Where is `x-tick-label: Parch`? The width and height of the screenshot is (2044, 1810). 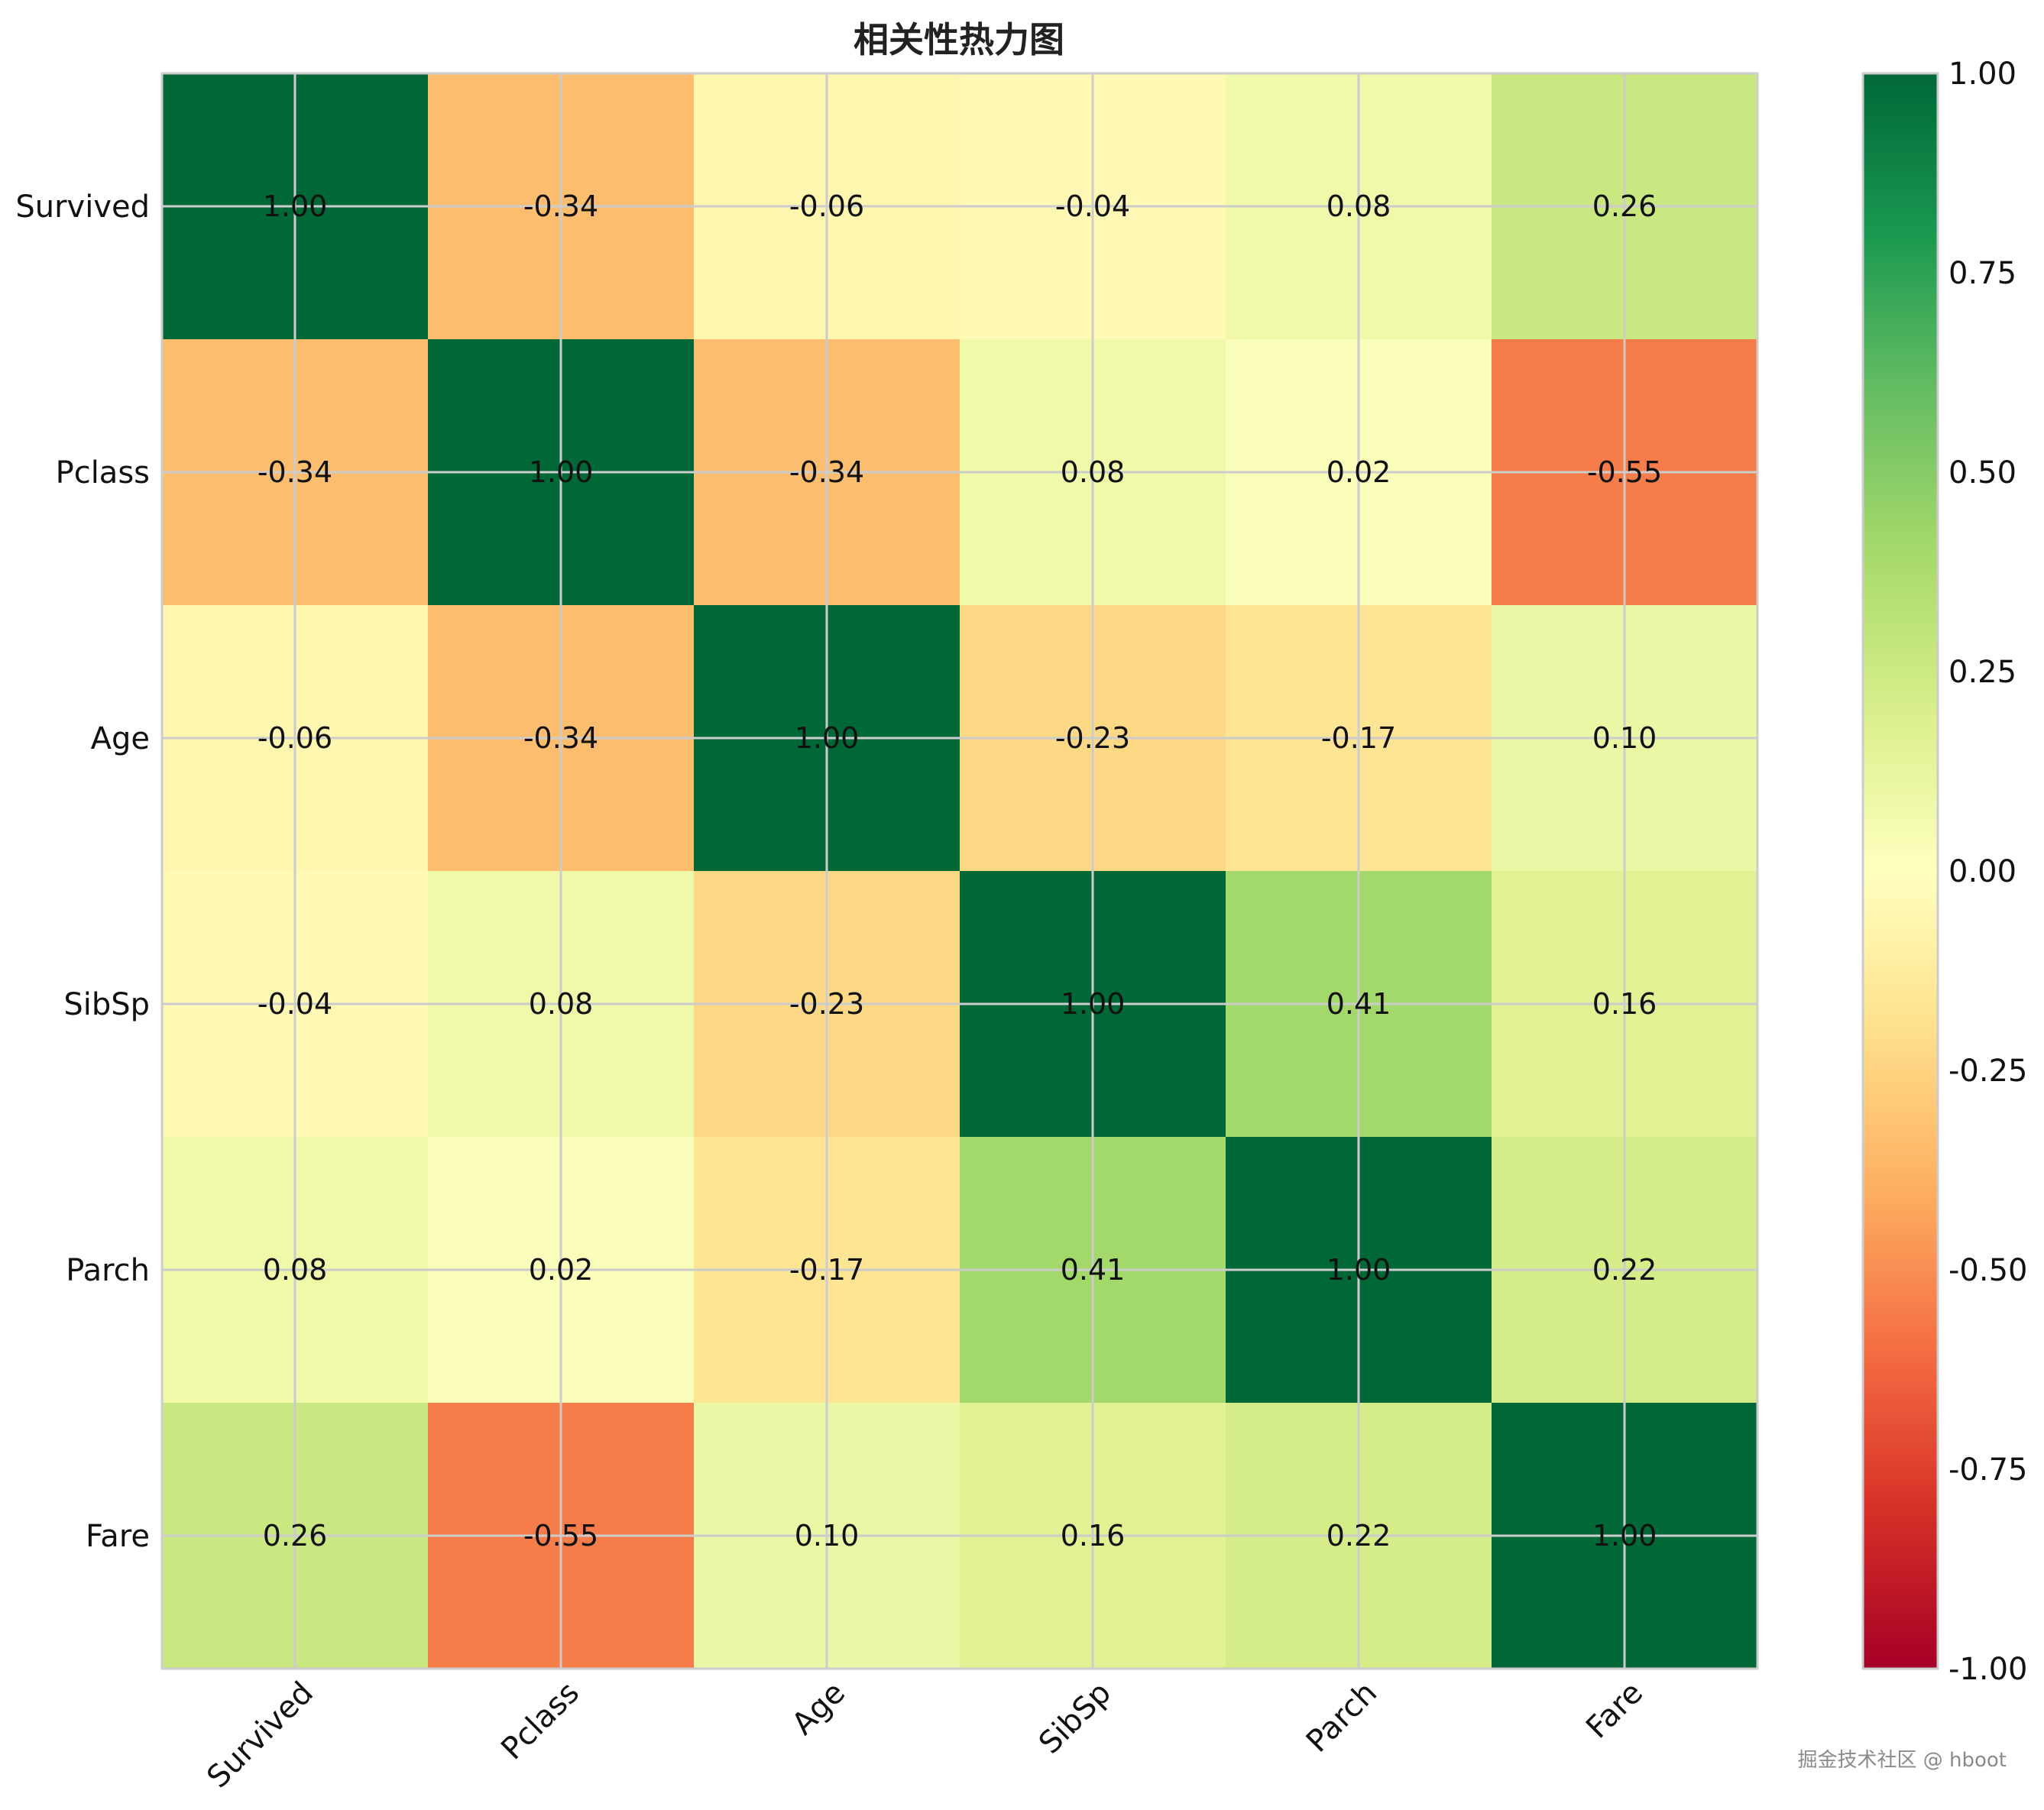 x-tick-label: Parch is located at coordinates (1342, 1718).